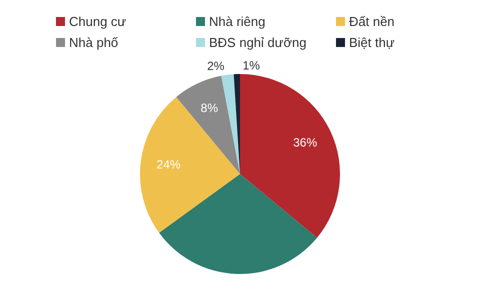  I want to click on legend-label: BĐS nghỉ dưỡng, so click(257, 42).